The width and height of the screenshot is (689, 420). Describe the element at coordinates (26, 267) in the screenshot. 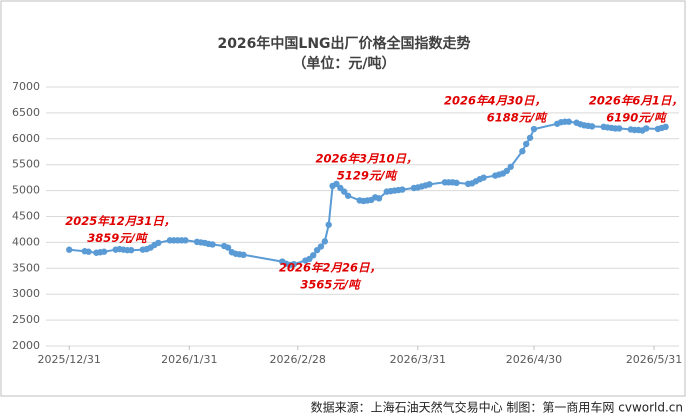

I see `y-tick-label: 3500` at that location.